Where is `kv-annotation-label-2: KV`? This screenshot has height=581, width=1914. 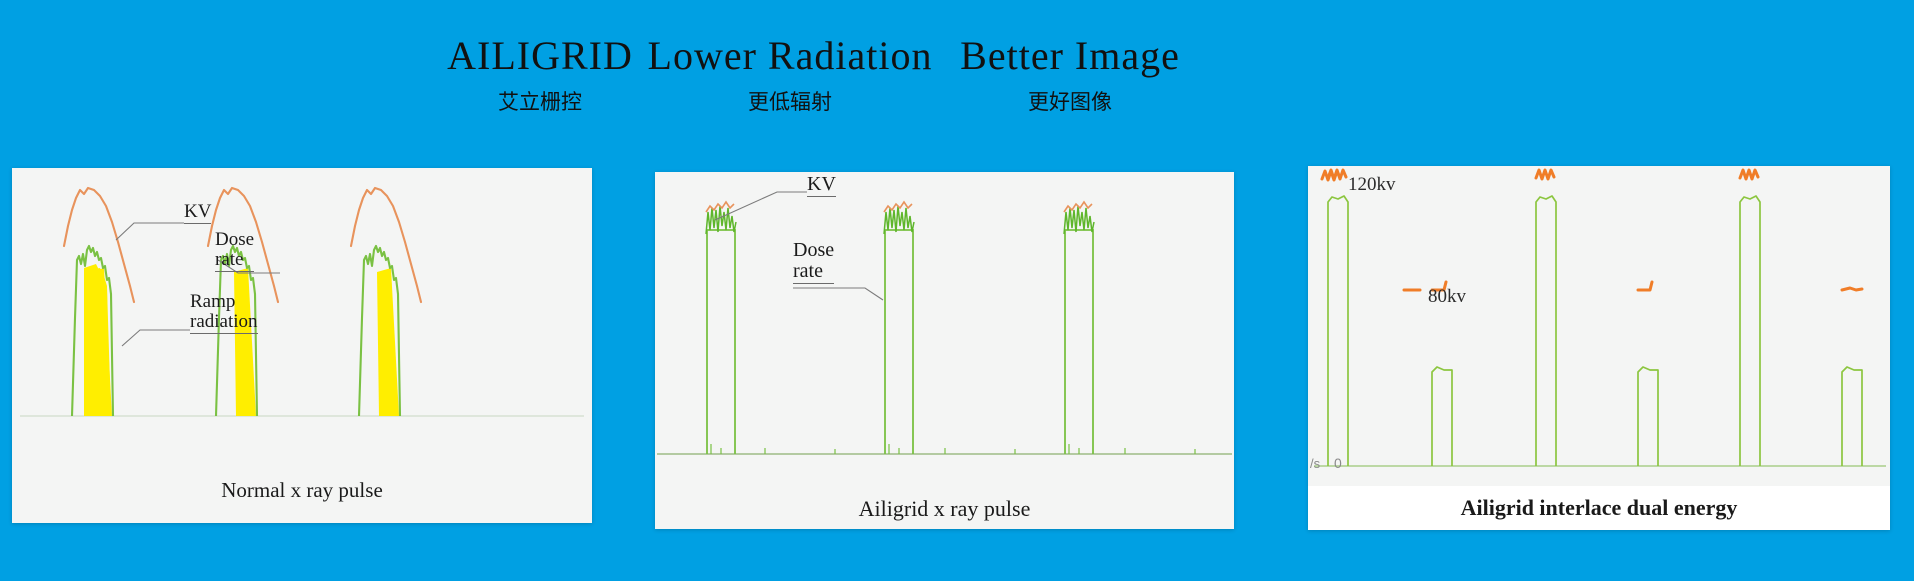
kv-annotation-label-2: KV is located at coordinates (821, 185).